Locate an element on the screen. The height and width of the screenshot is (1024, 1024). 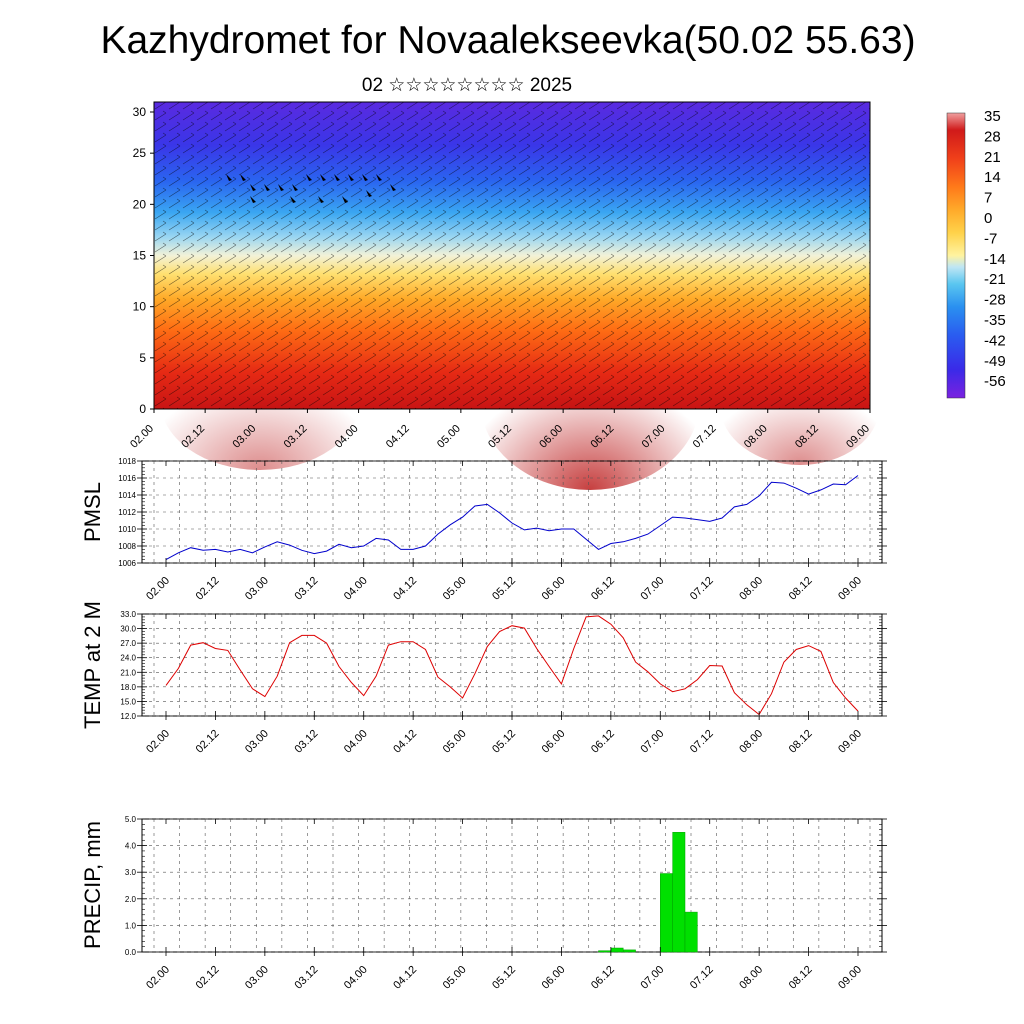
ytick-label: 1012 is located at coordinates (127, 512).